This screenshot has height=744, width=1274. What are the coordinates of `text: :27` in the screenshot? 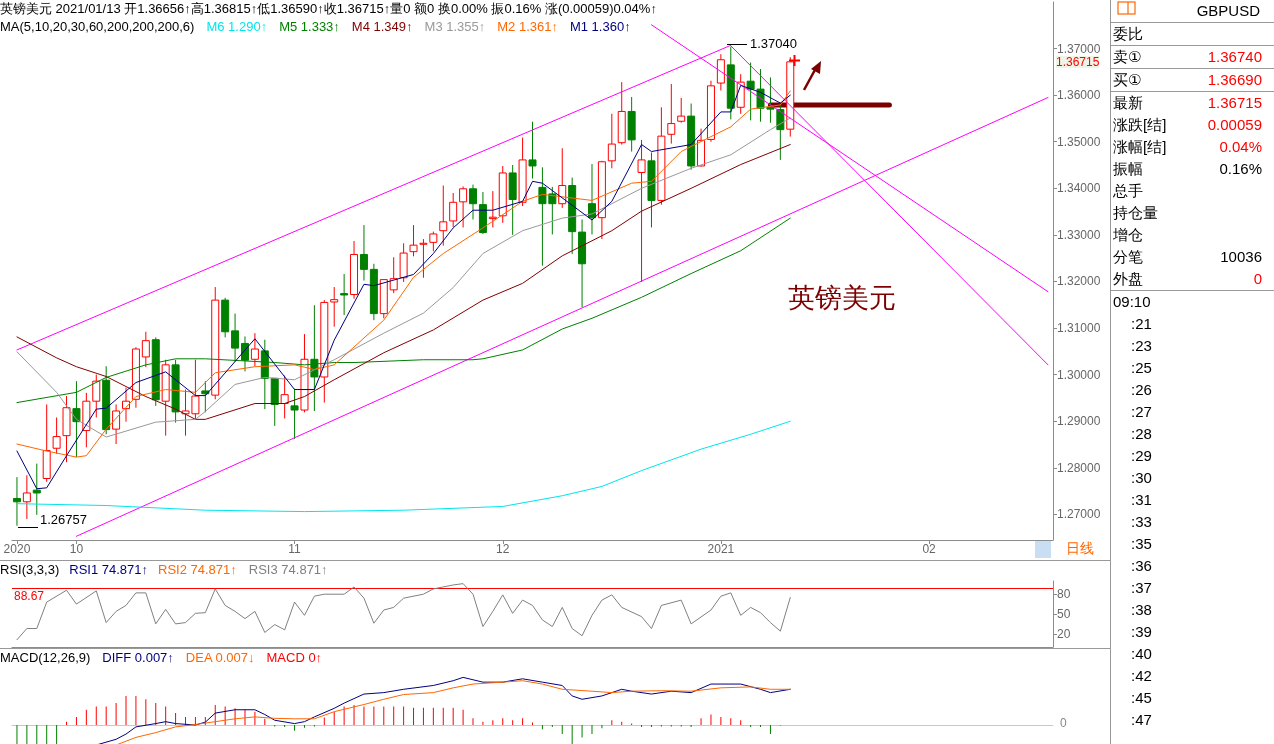 It's located at (1141, 412).